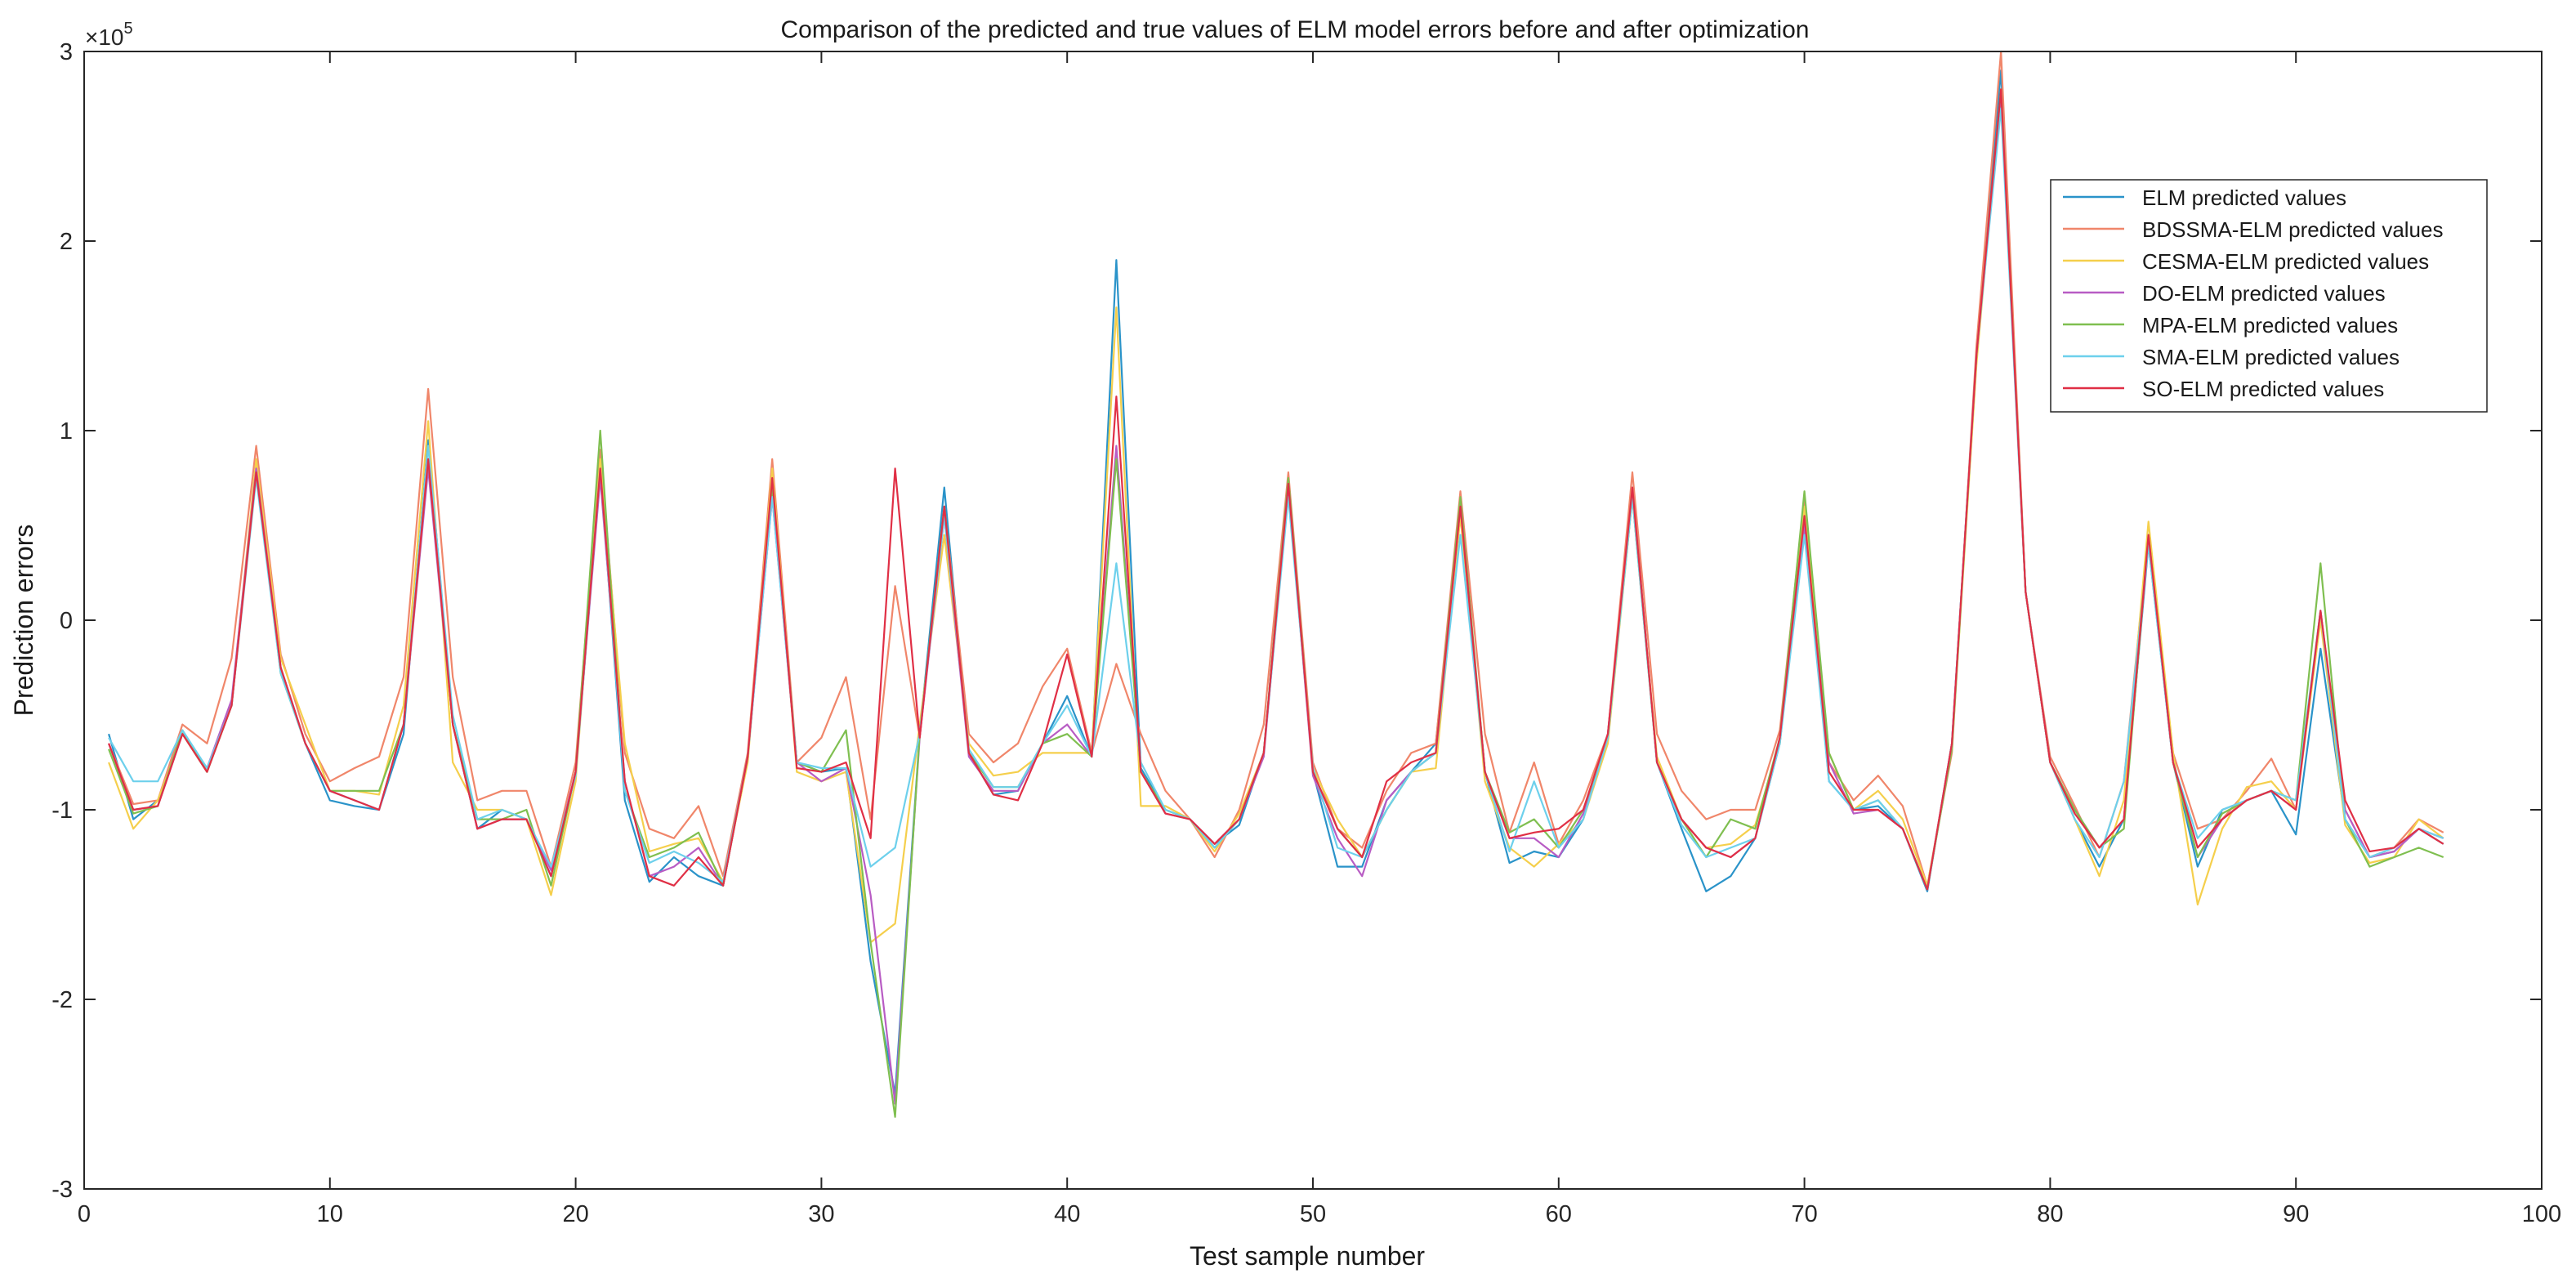  Describe the element at coordinates (1804, 1214) in the screenshot. I see `x-tick-label: 70` at that location.